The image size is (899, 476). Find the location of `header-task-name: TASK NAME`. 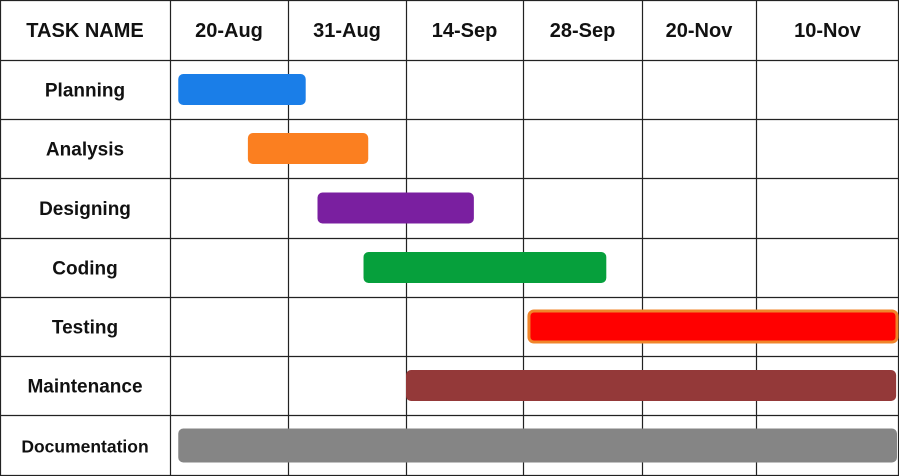

header-task-name: TASK NAME is located at coordinates (84, 31).